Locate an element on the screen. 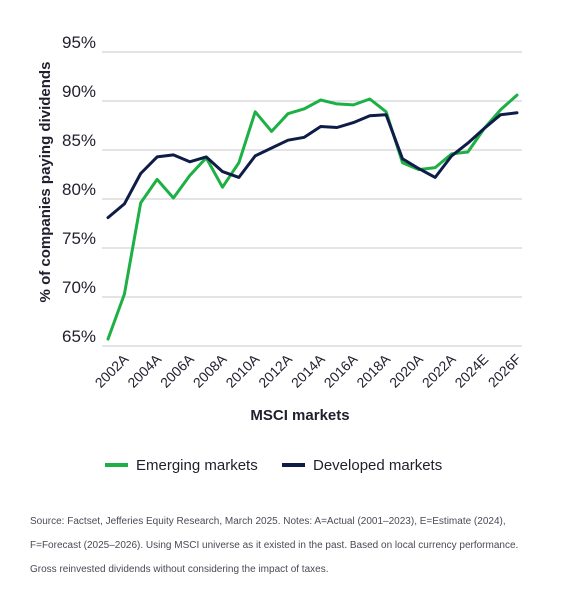  x-tick-label: 2022A is located at coordinates (439, 370).